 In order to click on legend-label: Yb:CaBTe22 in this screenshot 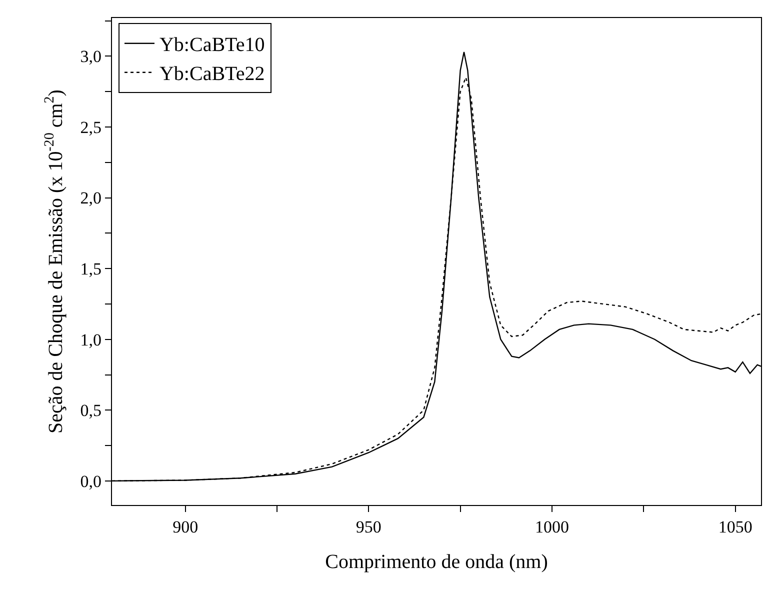, I will do `click(212, 74)`.